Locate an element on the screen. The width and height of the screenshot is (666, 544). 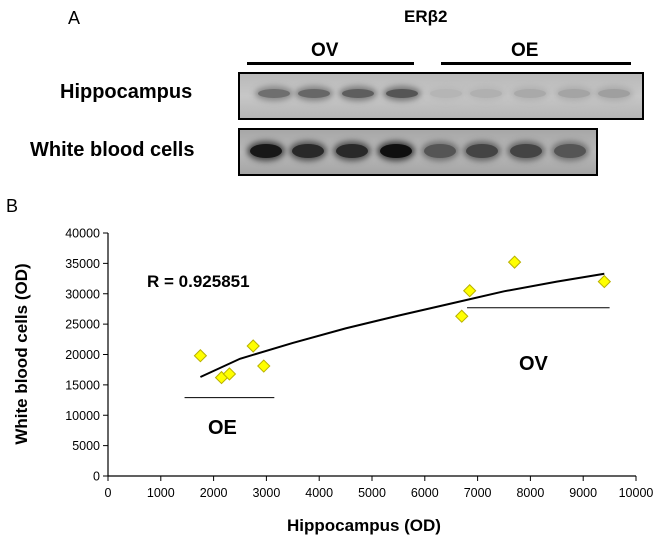
x-axis-label: Hippocampus (OD) is located at coordinates (364, 525).